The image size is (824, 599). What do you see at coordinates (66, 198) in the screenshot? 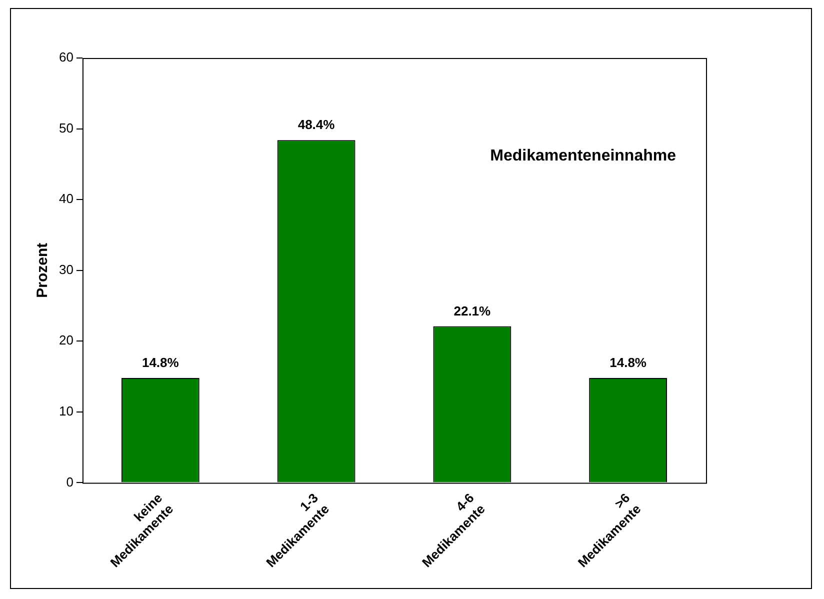
I see `y-tick-label: 40` at bounding box center [66, 198].